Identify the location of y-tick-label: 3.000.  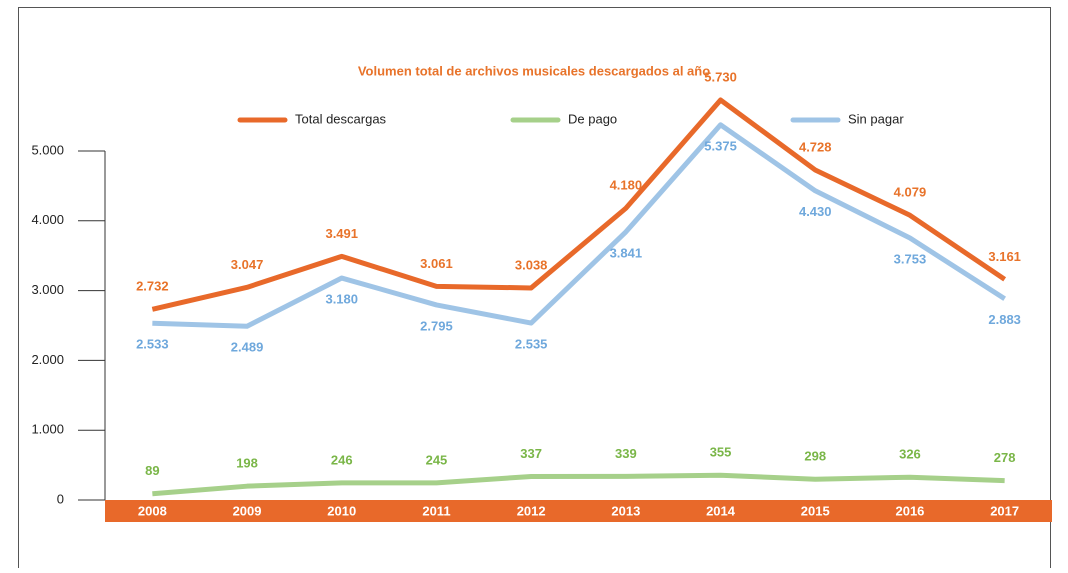
(47, 289).